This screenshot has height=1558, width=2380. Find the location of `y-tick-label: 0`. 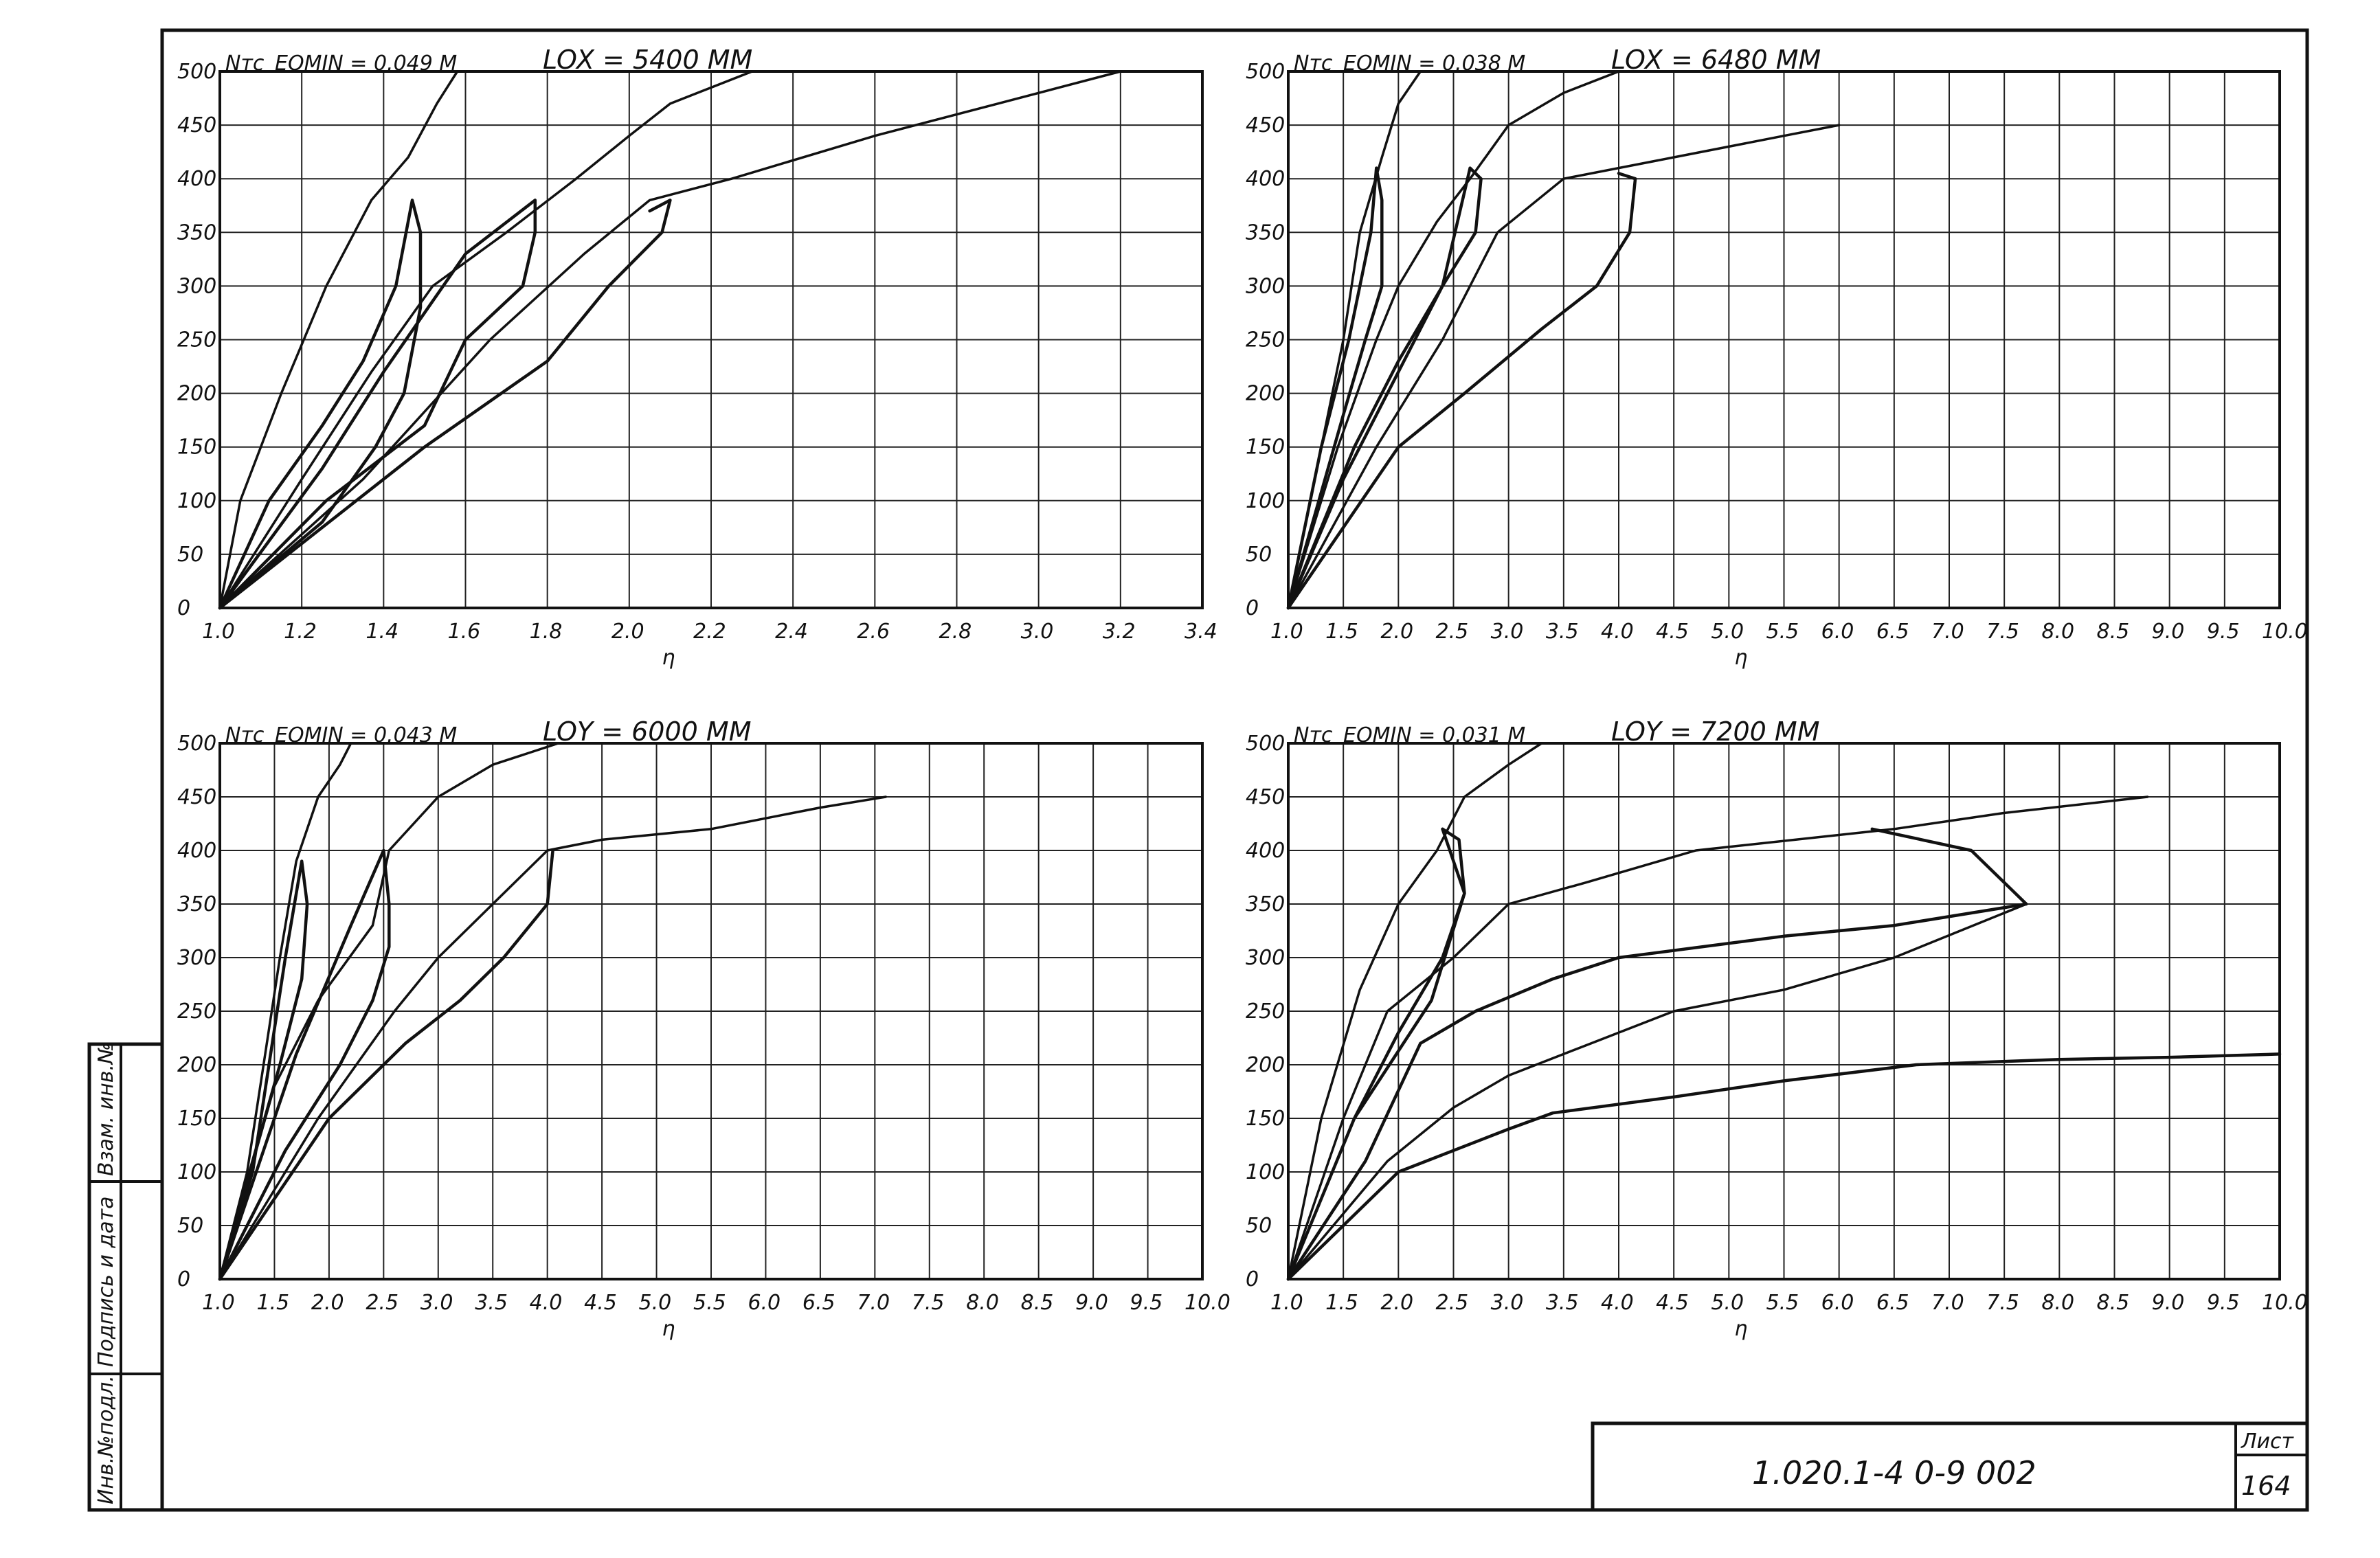

y-tick-label: 0 is located at coordinates (183, 1279).